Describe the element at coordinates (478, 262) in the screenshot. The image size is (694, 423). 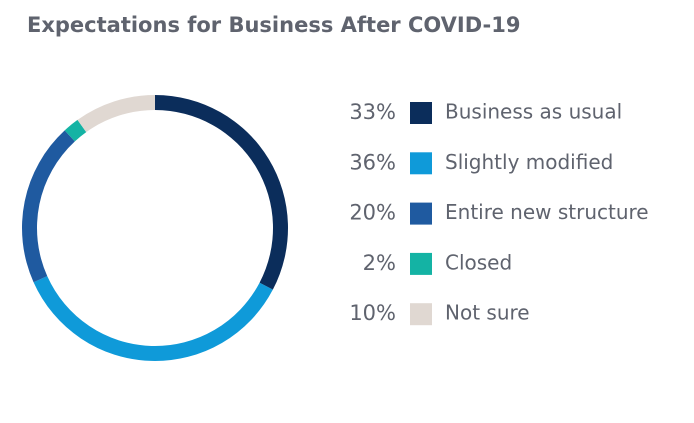
I see `legend-label: Closed` at that location.